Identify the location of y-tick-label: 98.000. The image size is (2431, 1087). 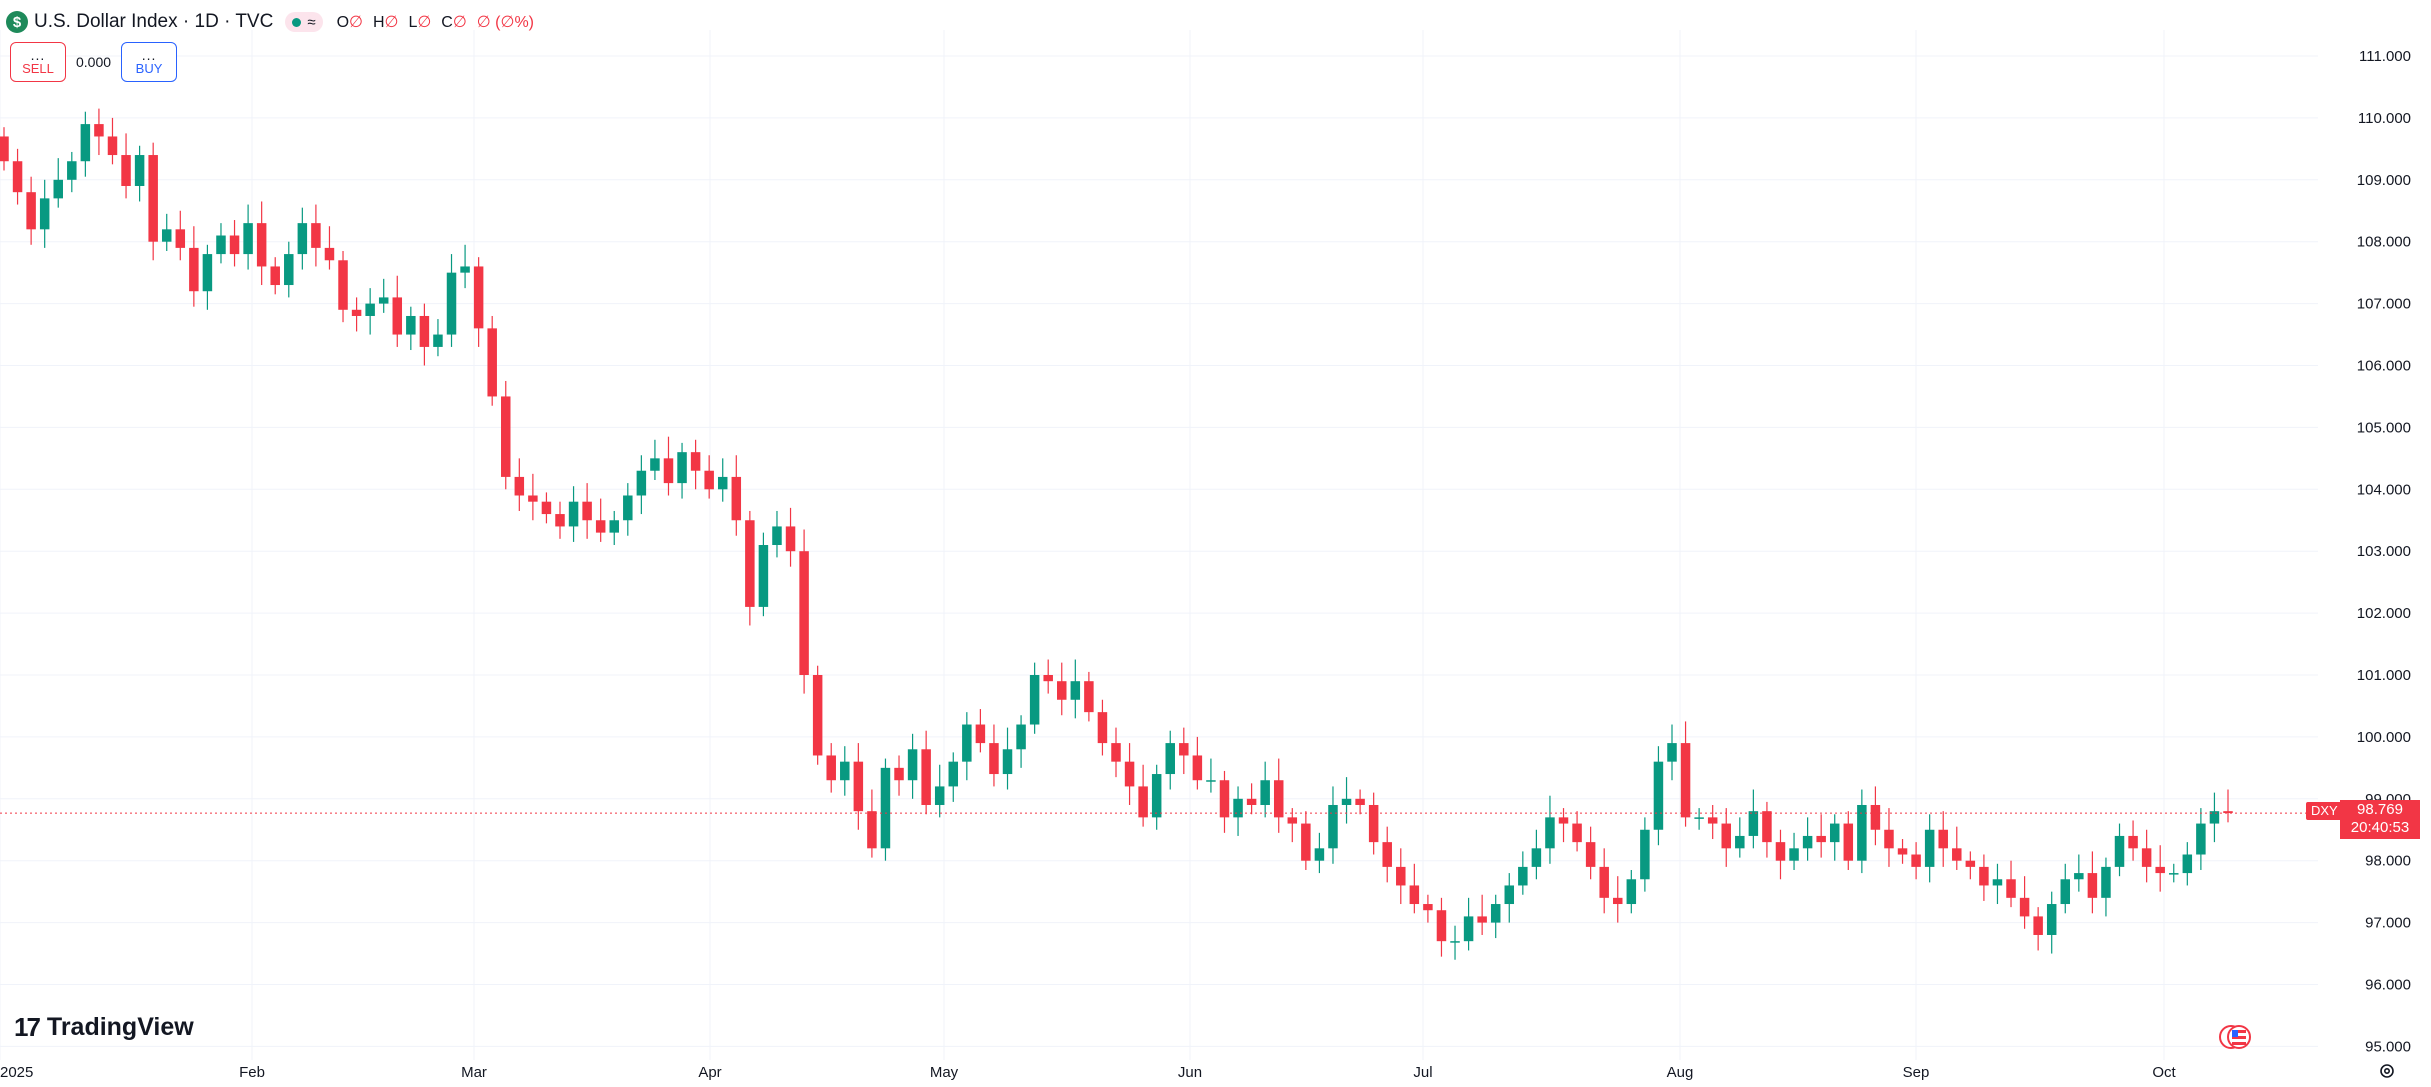
(2388, 861).